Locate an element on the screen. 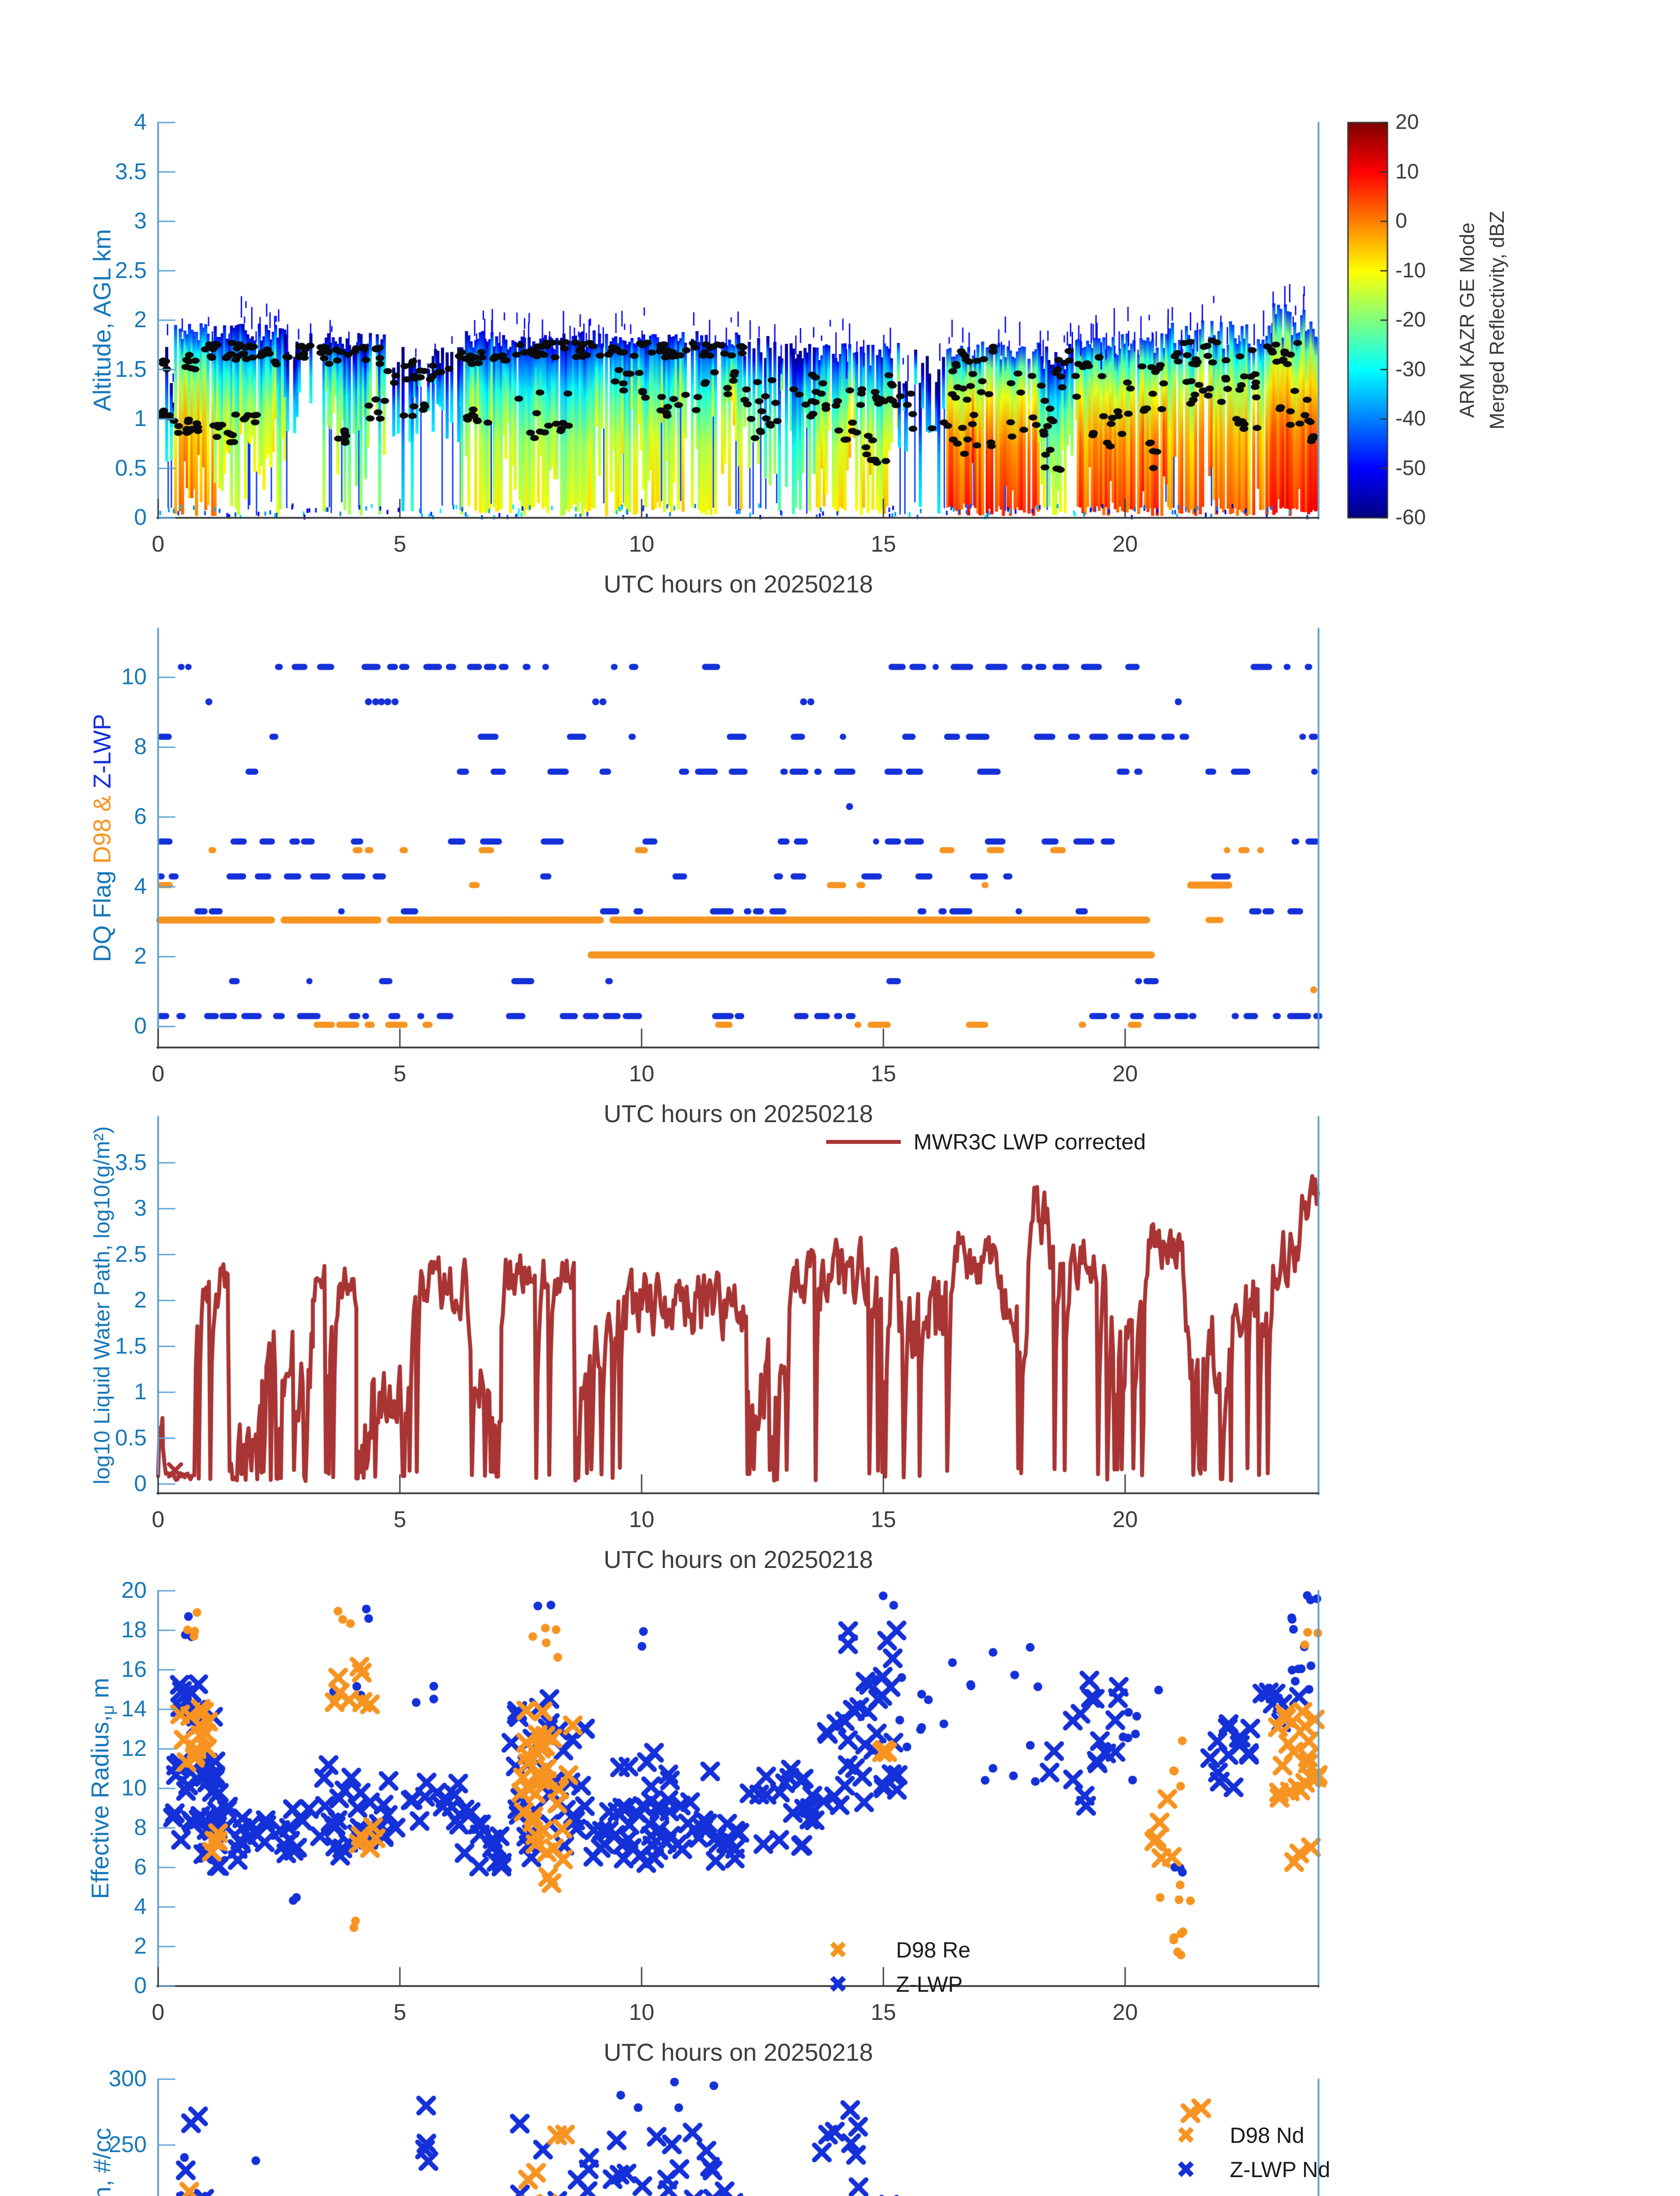 The width and height of the screenshot is (1680, 2196). colorbar-label-line1: ARM KAZR GE Mode is located at coordinates (1467, 320).